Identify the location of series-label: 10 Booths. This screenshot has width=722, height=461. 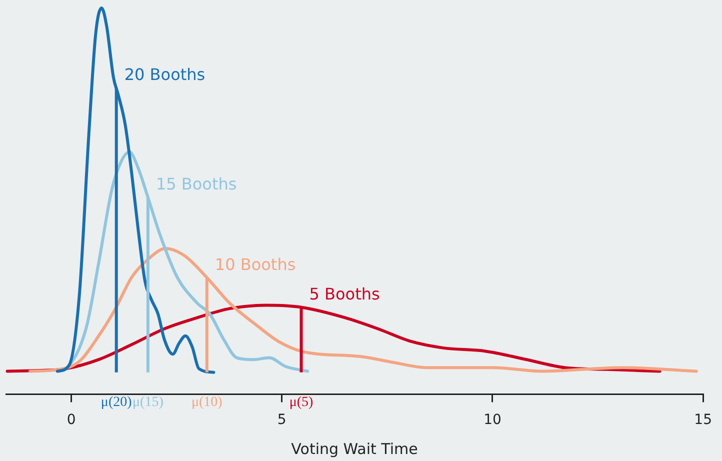
(255, 264).